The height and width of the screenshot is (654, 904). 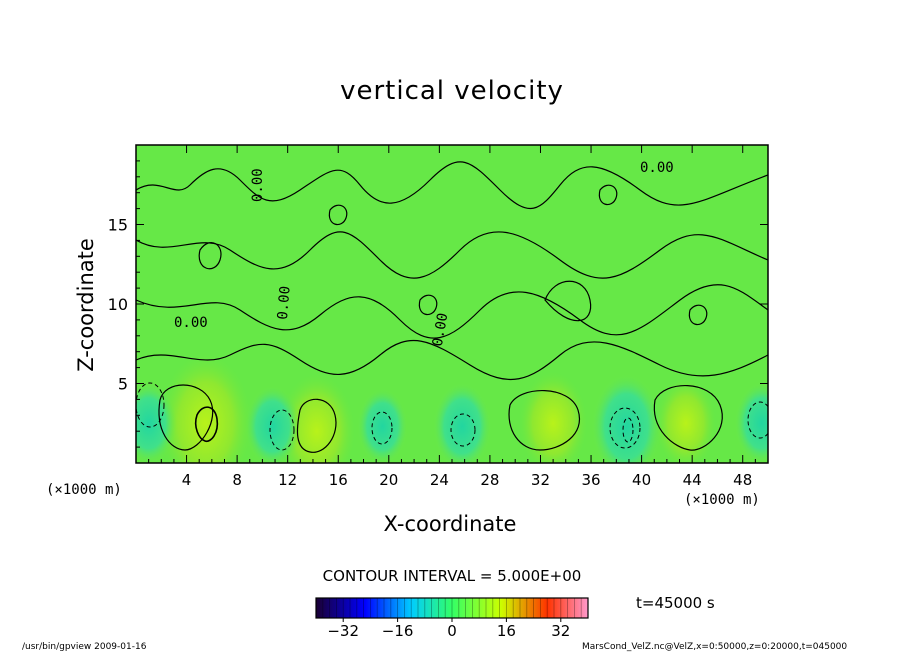 What do you see at coordinates (722, 500) in the screenshot?
I see `x-unit-right: (×1000 m)` at bounding box center [722, 500].